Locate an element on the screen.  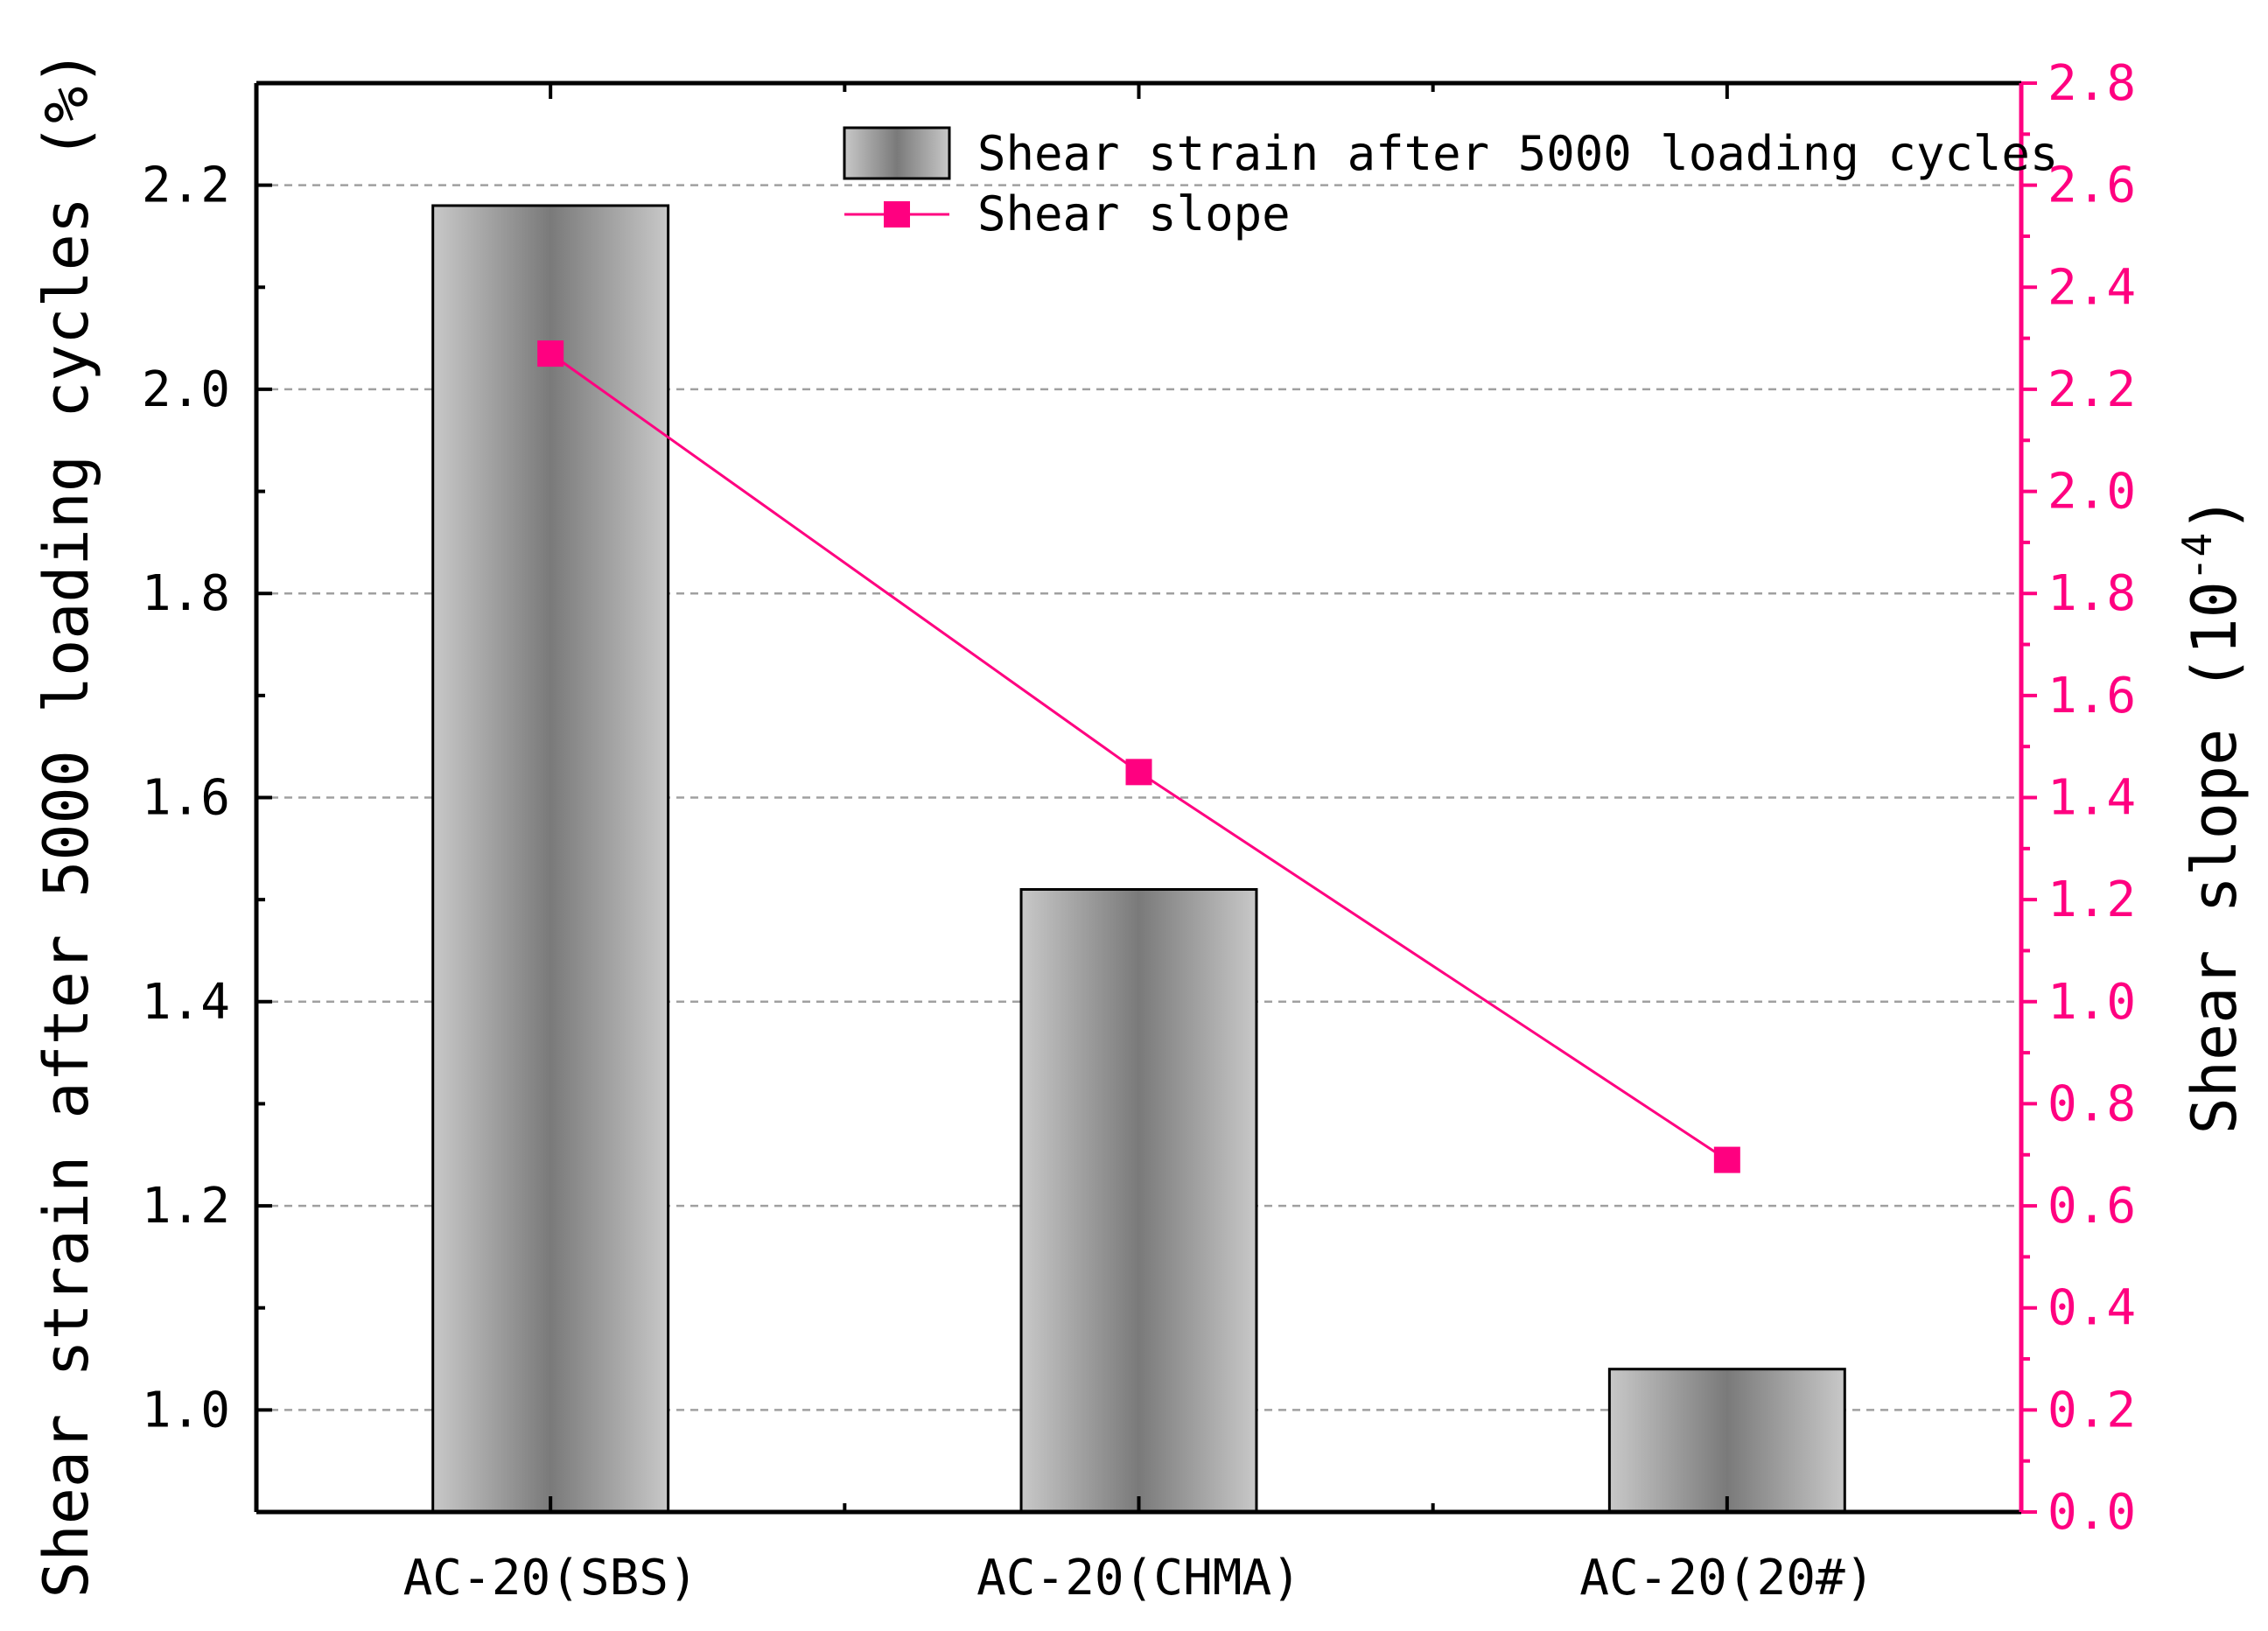
y2-axis-title-exponent: -4 is located at coordinates (2197, 557).